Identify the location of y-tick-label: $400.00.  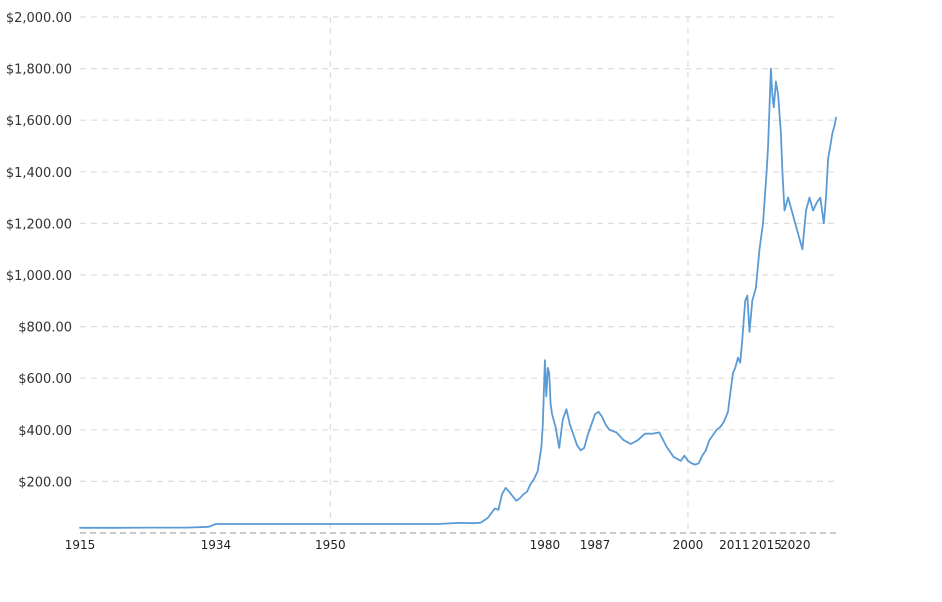
(45, 431).